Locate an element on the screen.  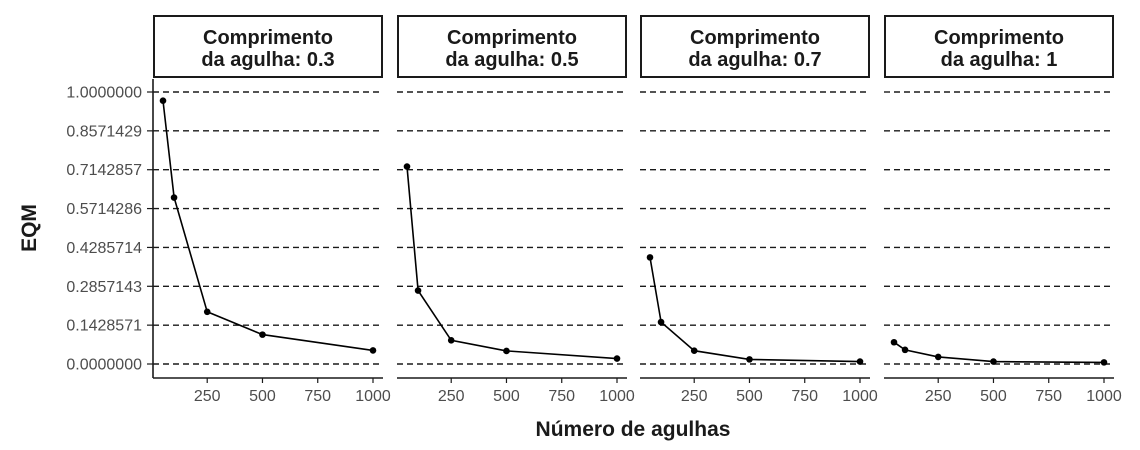
y-tick-label: 0.7142857 is located at coordinates (104, 170).